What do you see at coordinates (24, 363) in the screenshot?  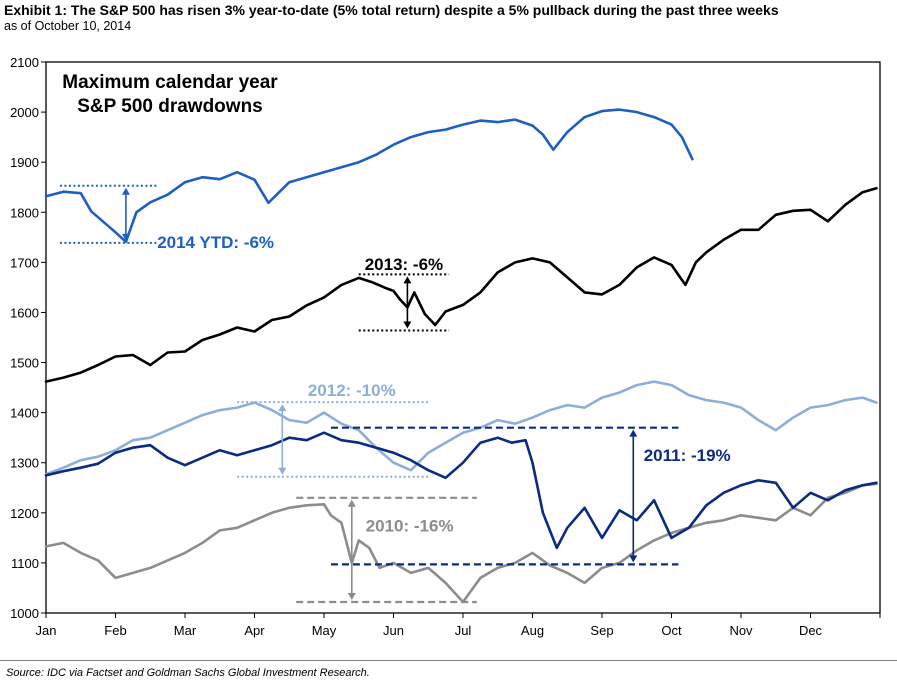 I see `y-tick-label: 1500` at bounding box center [24, 363].